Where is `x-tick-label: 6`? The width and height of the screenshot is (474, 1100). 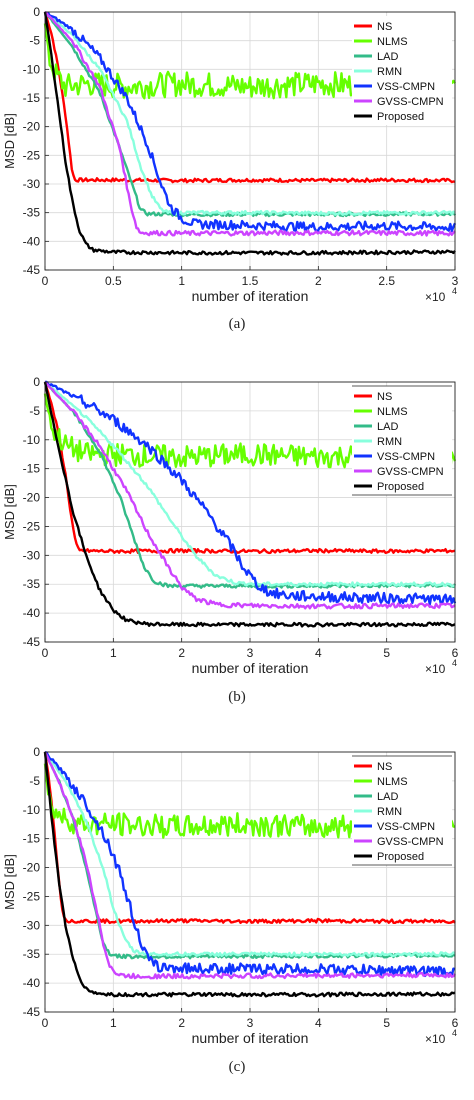 x-tick-label: 6 is located at coordinates (455, 1023).